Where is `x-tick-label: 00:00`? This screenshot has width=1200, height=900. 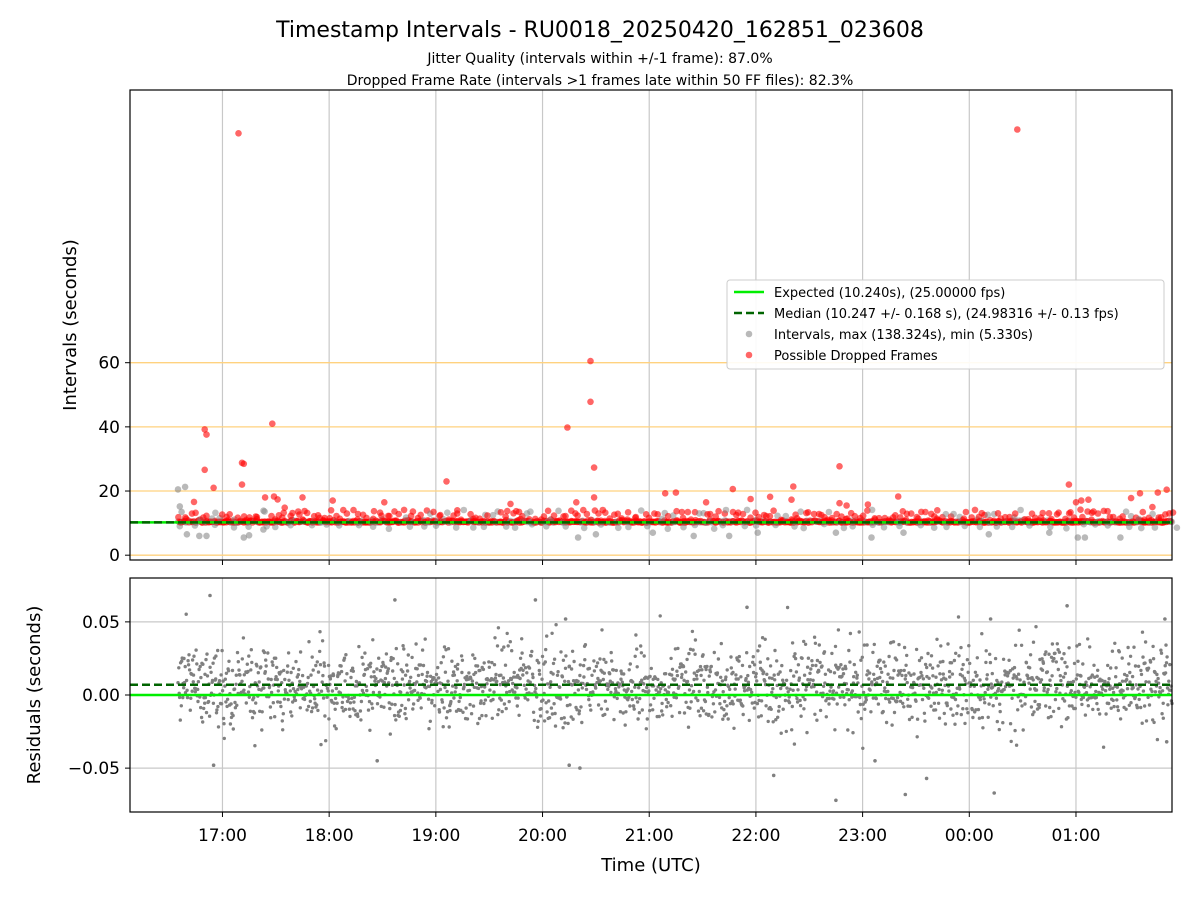 x-tick-label: 00:00 is located at coordinates (969, 836).